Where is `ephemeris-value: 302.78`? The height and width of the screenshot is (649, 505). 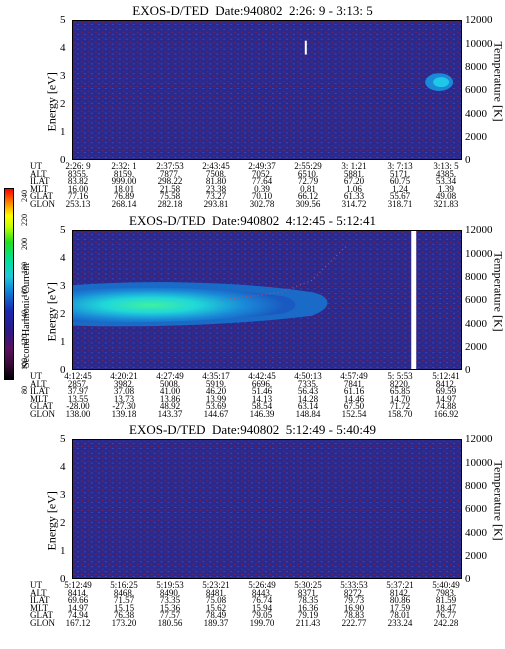 ephemeris-value: 302.78 is located at coordinates (262, 204).